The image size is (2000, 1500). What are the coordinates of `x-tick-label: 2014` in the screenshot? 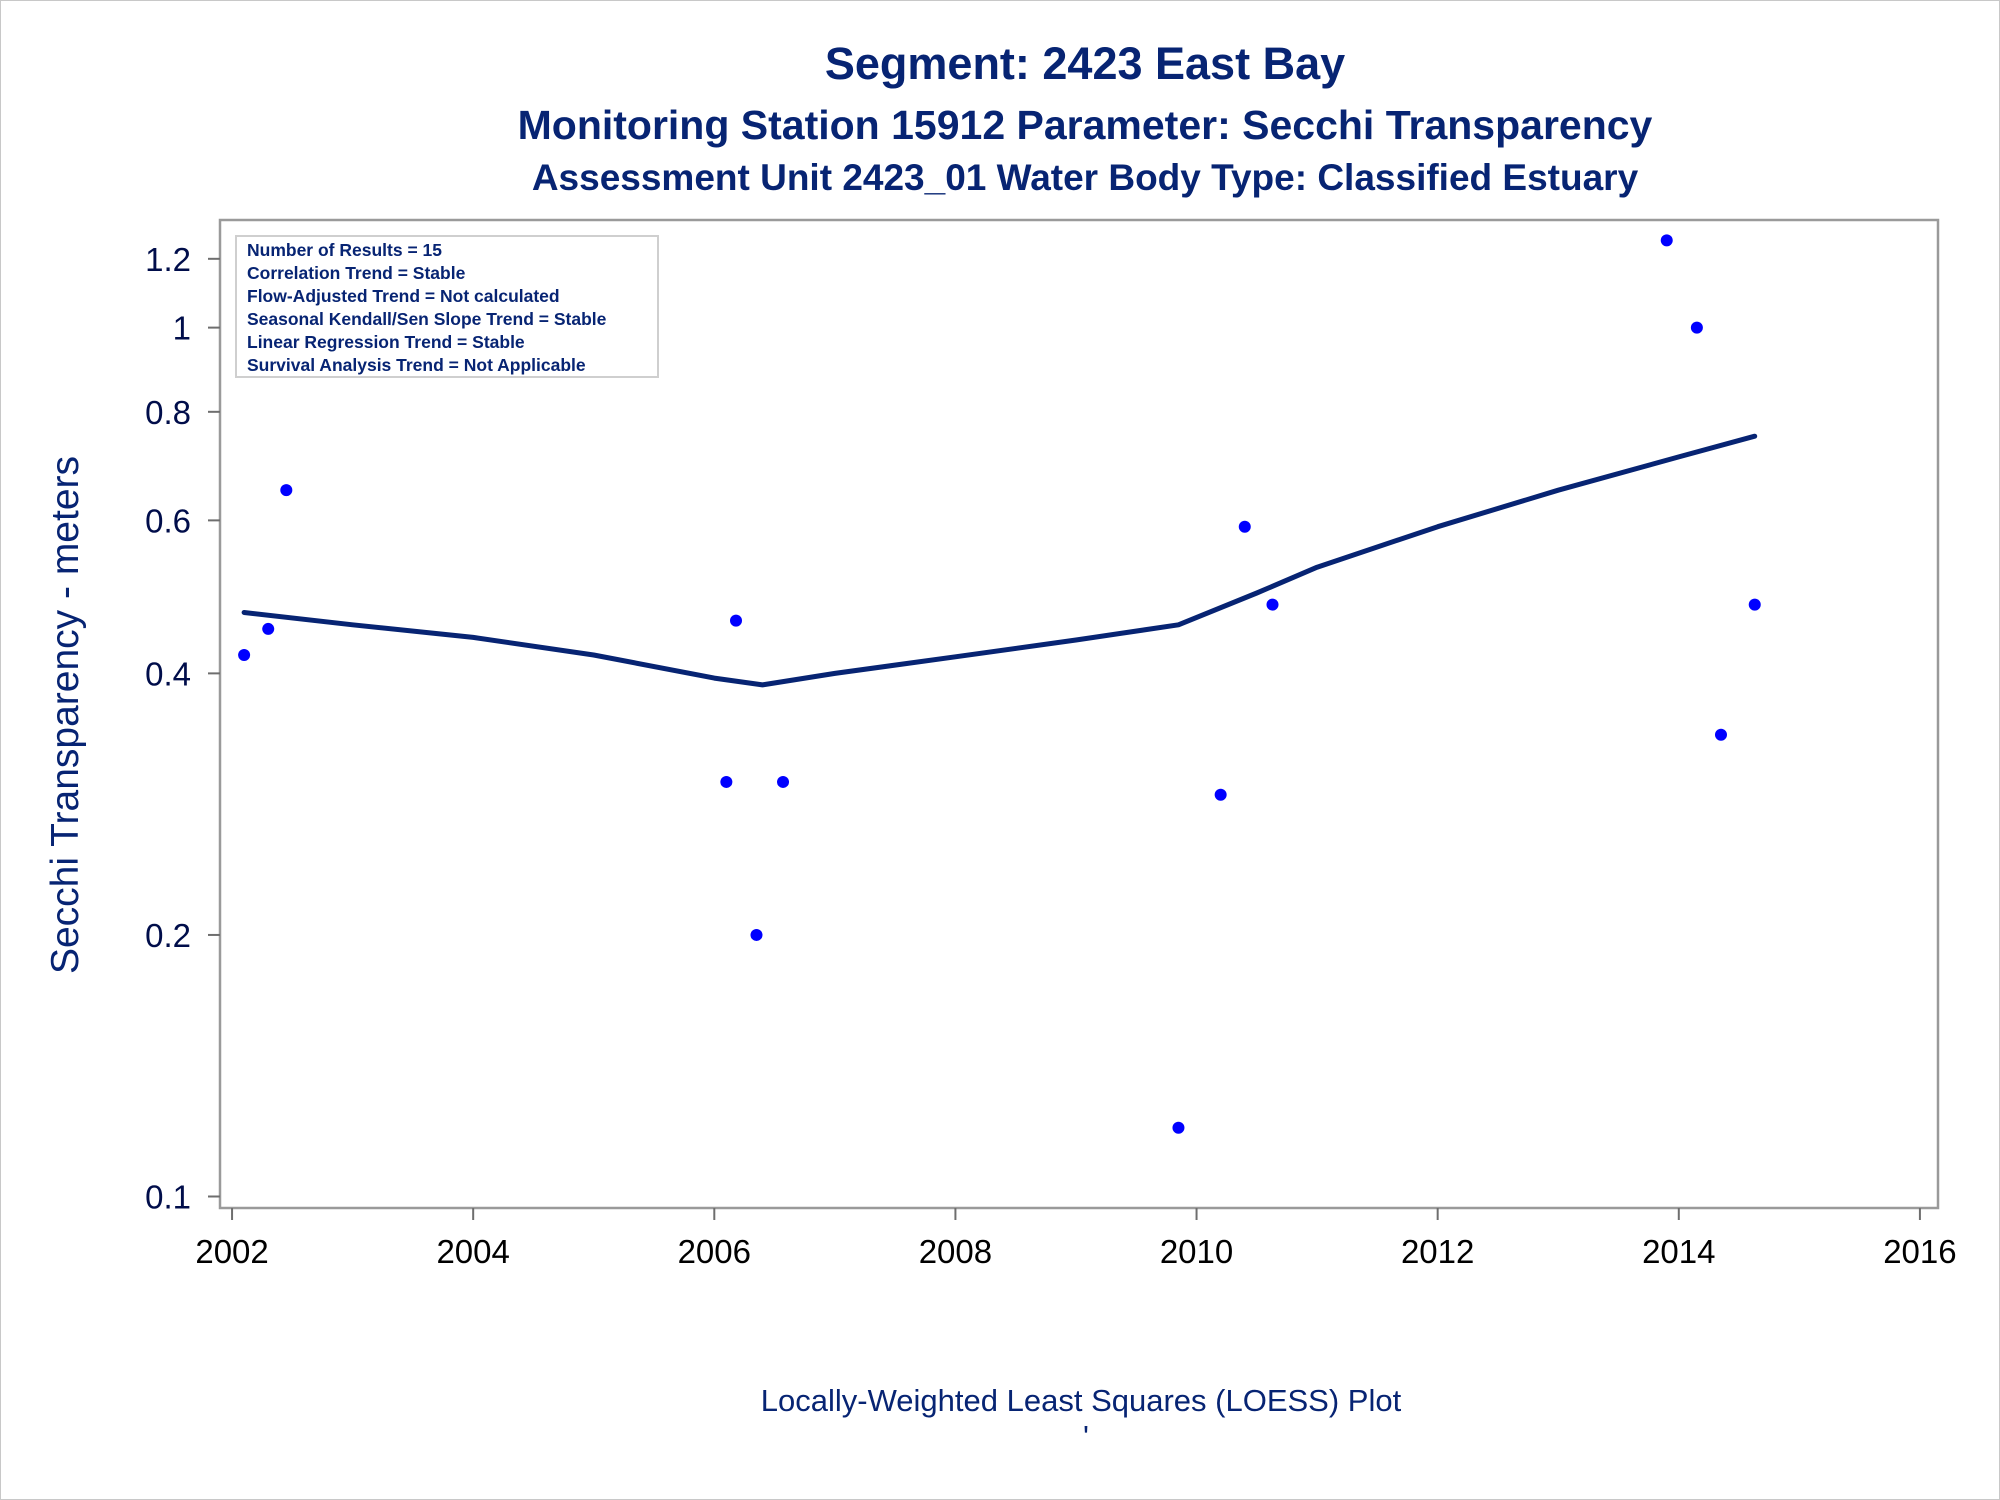 It's located at (1678, 1251).